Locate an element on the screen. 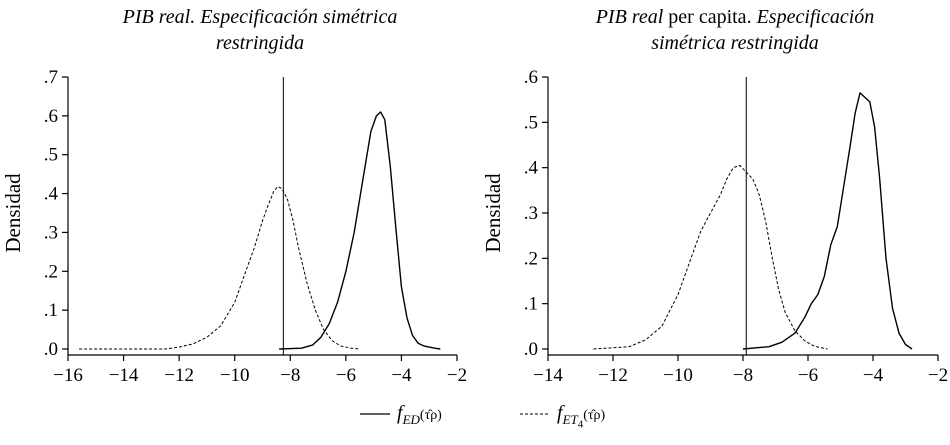  legend-dashed-line-icon is located at coordinates (535, 414).